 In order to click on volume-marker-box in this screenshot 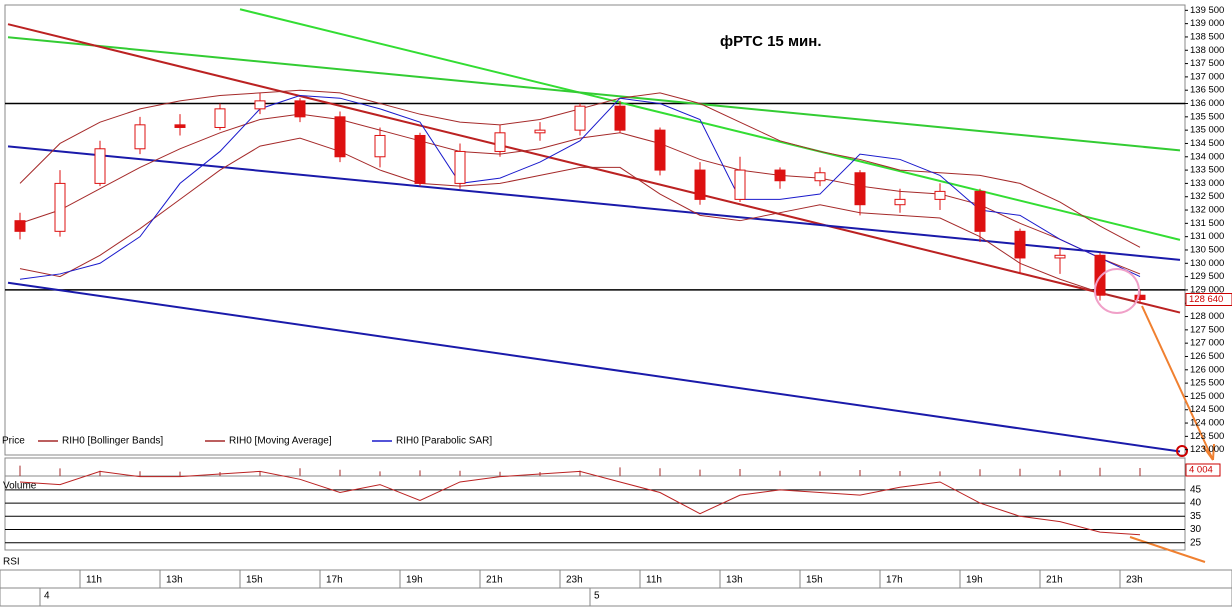, I will do `click(1203, 470)`.